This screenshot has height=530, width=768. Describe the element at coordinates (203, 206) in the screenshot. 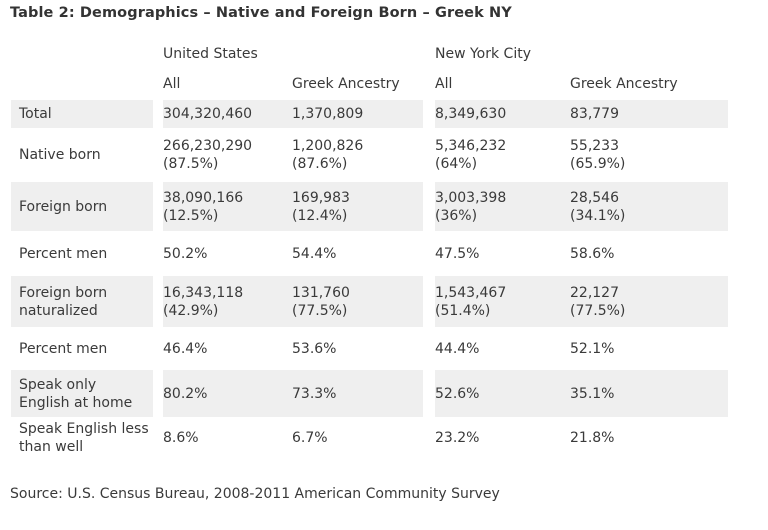

I see `table-cell: 38,090,166 (12.5%)` at that location.